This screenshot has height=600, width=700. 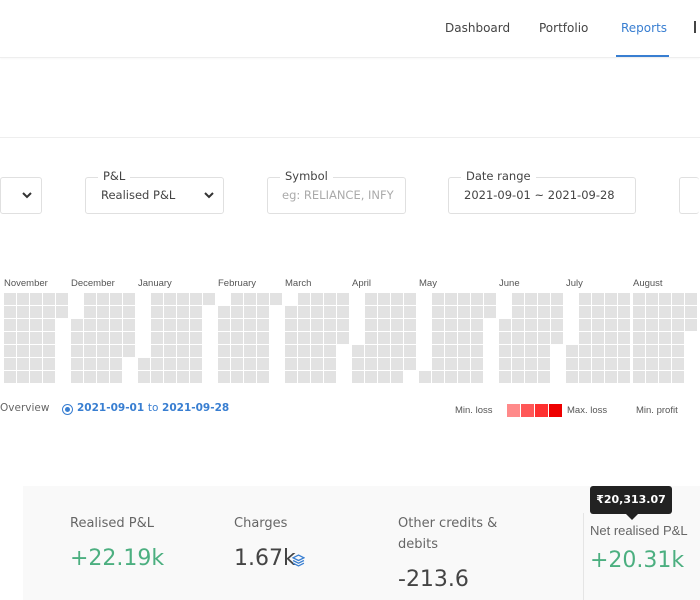 I want to click on nav-dashboard: Dashboard, so click(x=478, y=28).